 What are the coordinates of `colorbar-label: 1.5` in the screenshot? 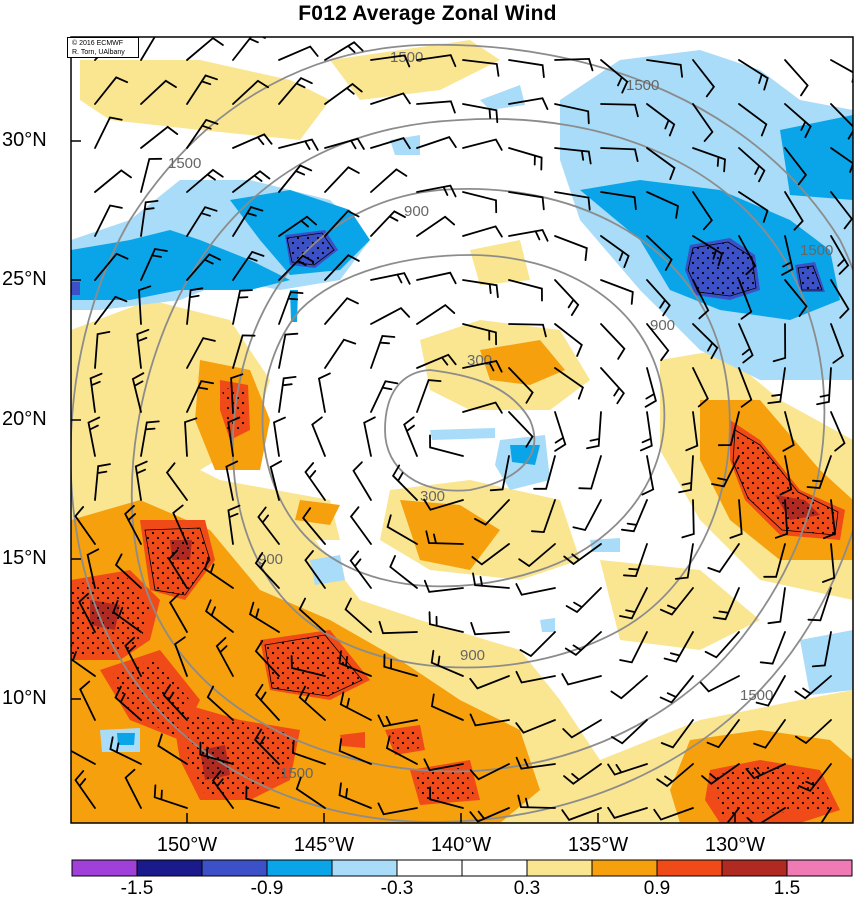 It's located at (787, 888).